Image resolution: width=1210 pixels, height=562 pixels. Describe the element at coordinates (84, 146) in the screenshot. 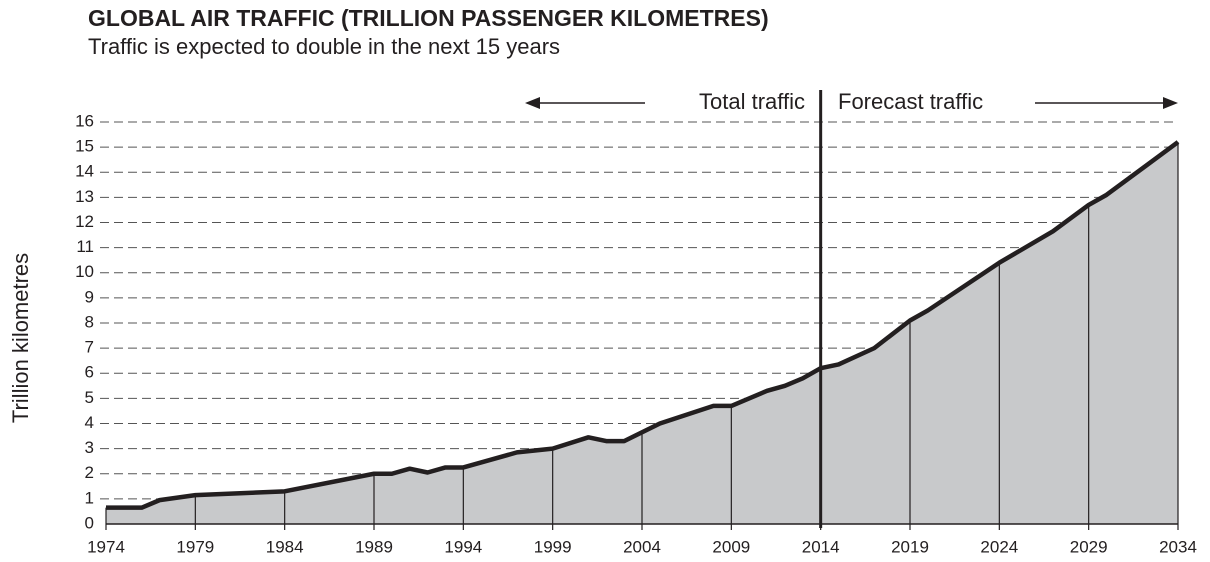

I see `y-tick-label: 15` at that location.